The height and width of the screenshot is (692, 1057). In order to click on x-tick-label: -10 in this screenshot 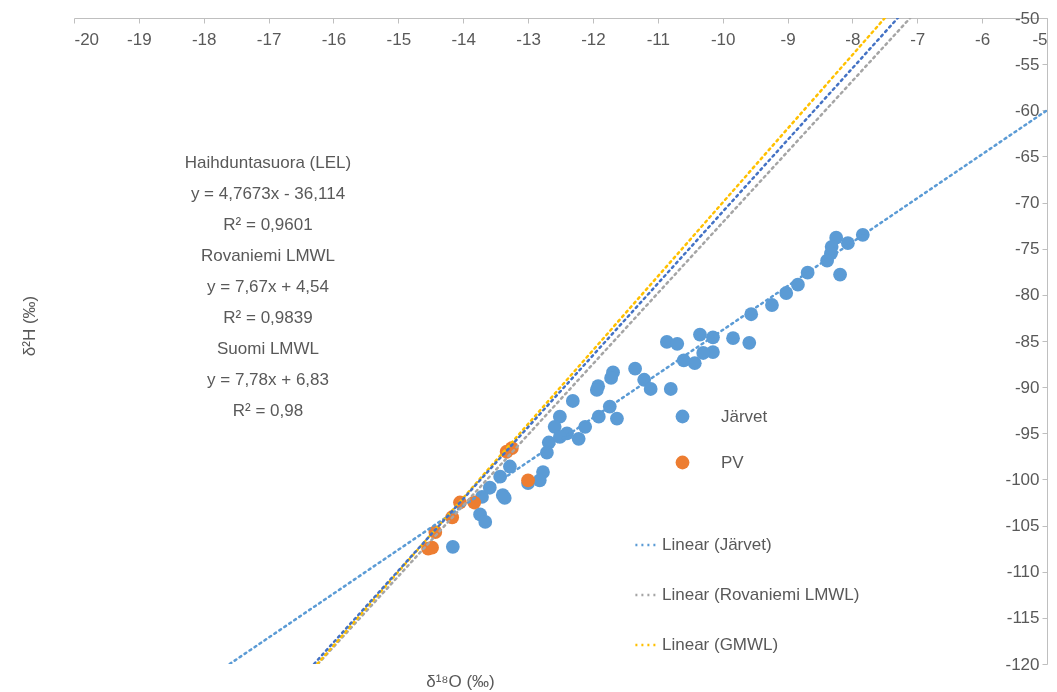, I will do `click(723, 39)`.